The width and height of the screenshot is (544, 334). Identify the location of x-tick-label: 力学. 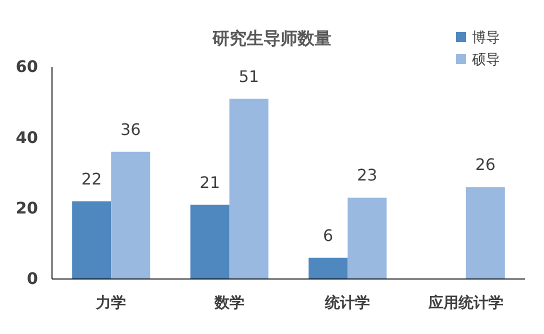
(110, 303).